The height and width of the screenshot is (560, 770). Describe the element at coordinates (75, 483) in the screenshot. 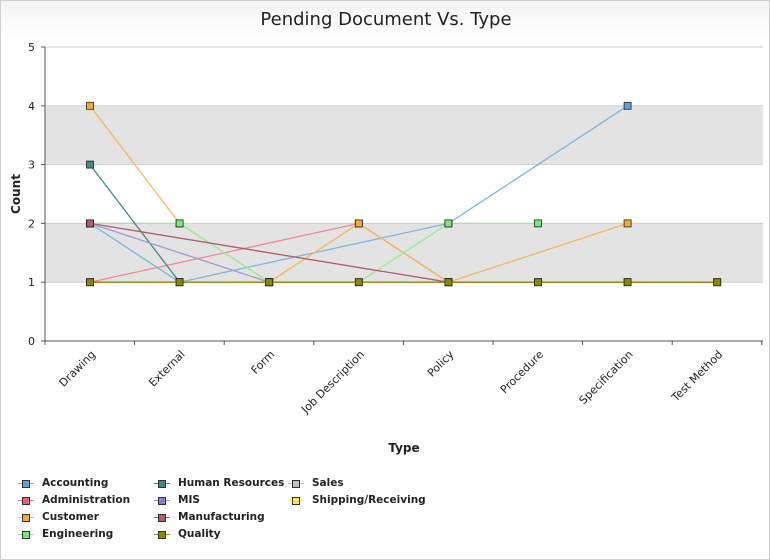

I see `legend-label: Accounting` at that location.